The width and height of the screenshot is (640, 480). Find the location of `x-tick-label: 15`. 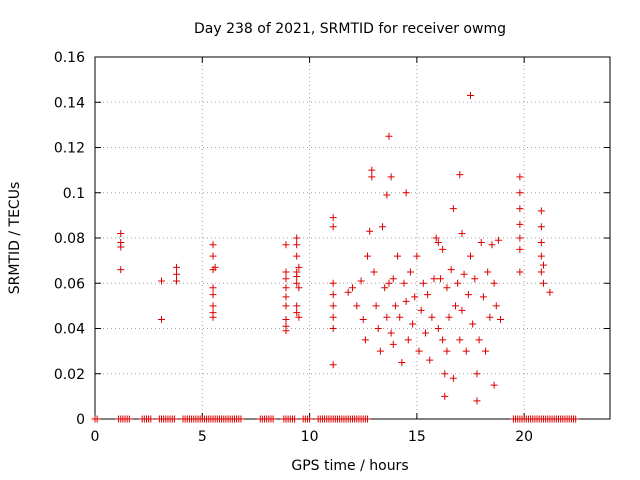

x-tick-label: 15 is located at coordinates (417, 437).